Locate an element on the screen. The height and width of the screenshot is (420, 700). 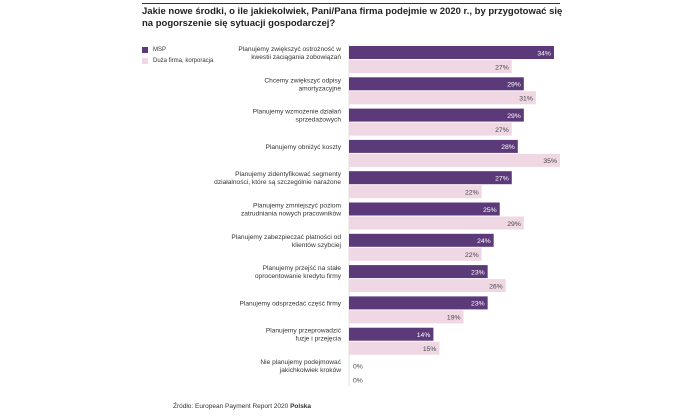
category-label-line: Planujemy zwiększyć ostrożność w is located at coordinates (289, 49).